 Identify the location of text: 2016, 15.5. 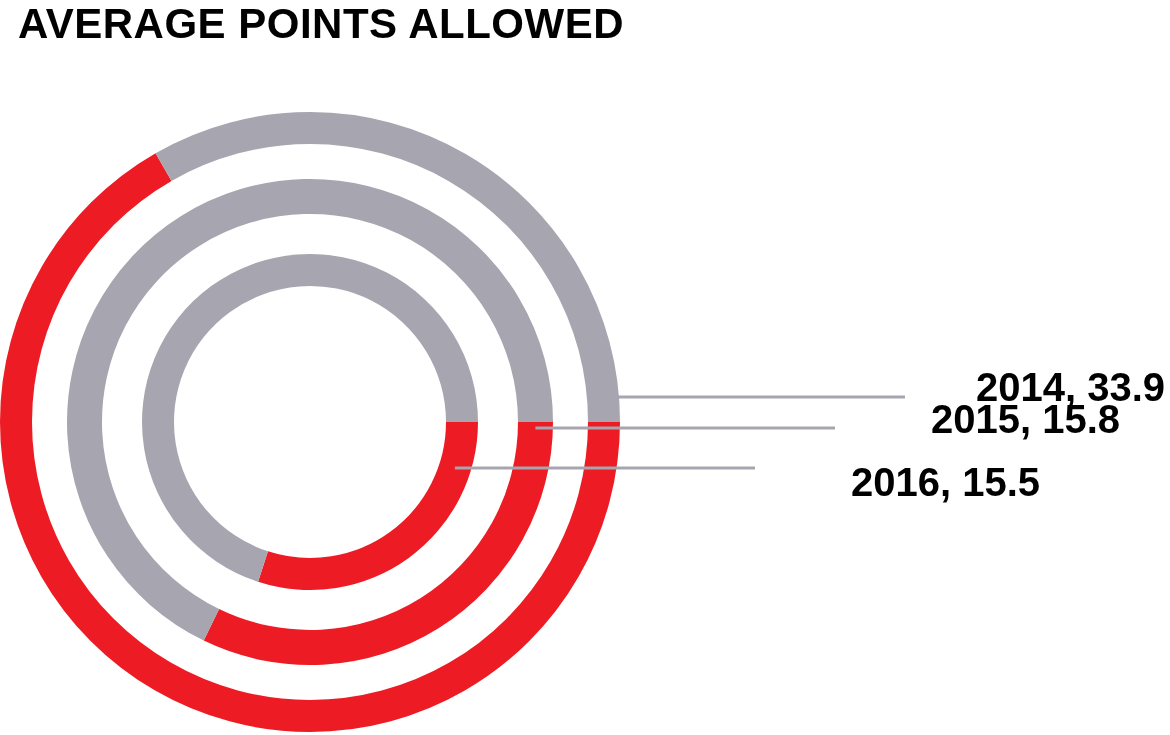
(945, 482).